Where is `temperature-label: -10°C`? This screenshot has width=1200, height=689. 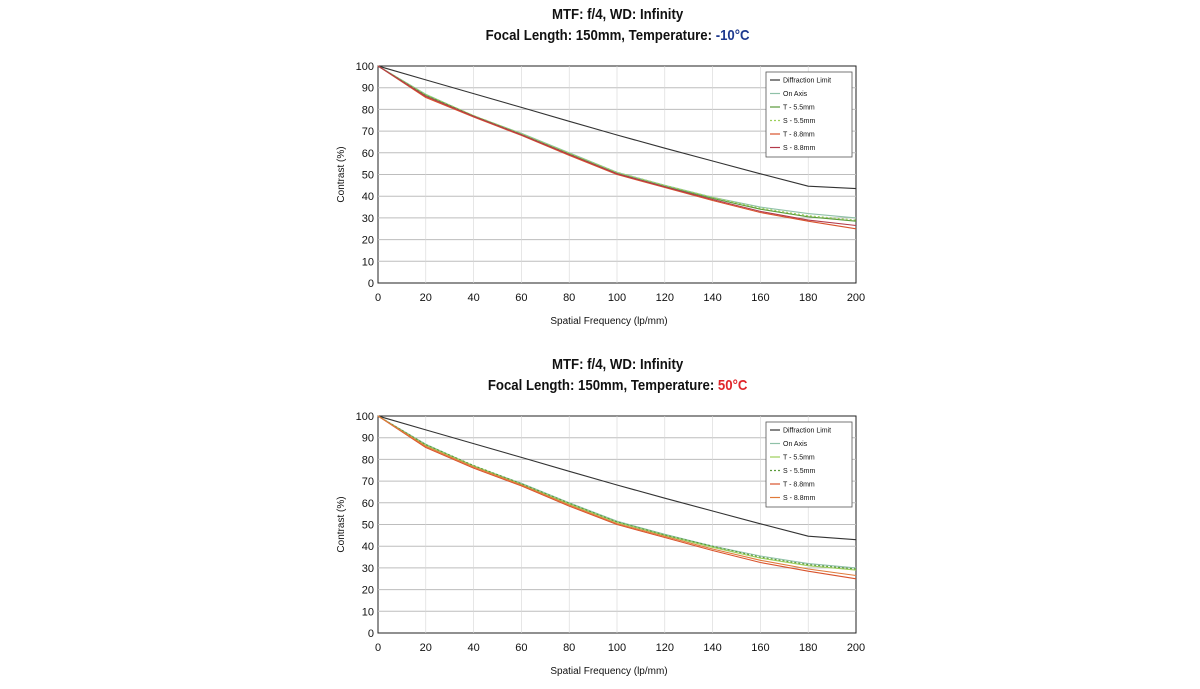 temperature-label: -10°C is located at coordinates (732, 35).